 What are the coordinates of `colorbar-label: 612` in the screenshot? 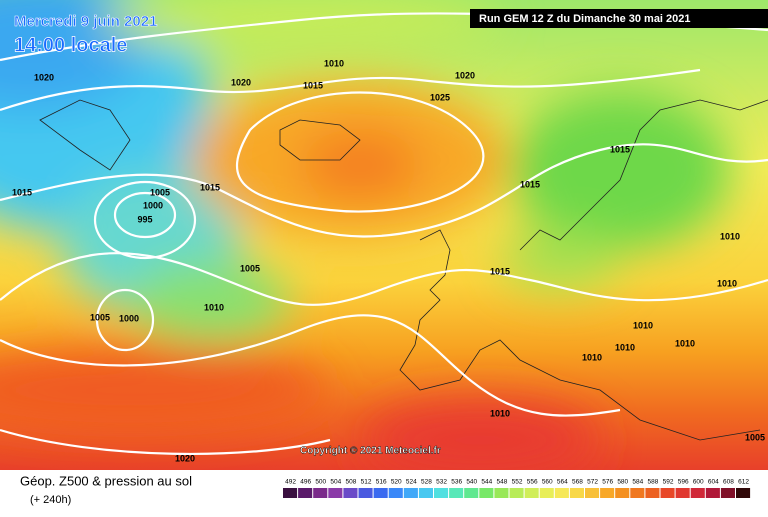 It's located at (743, 482).